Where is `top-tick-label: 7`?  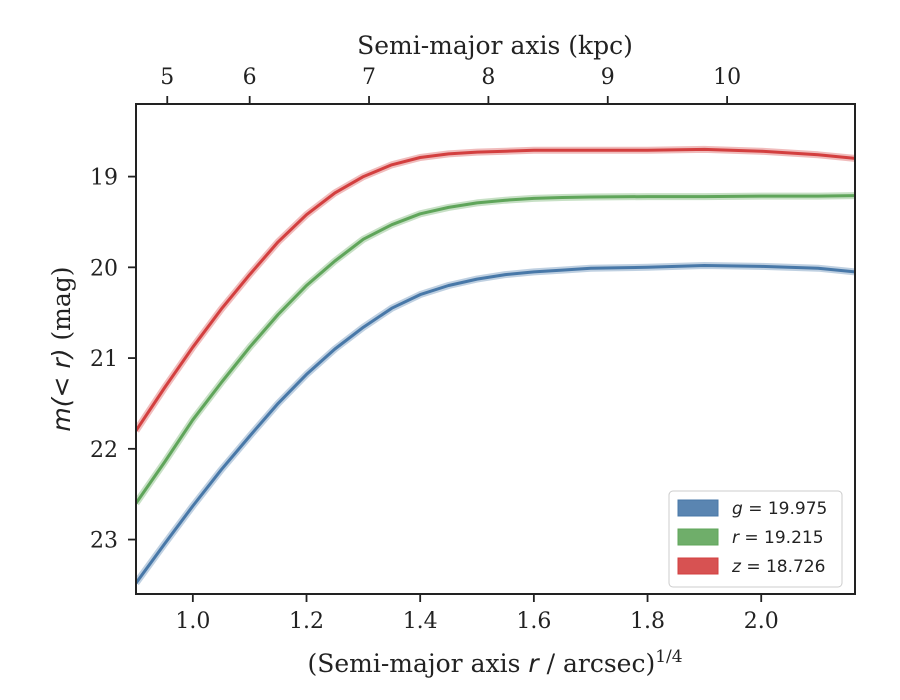
top-tick-label: 7 is located at coordinates (369, 77).